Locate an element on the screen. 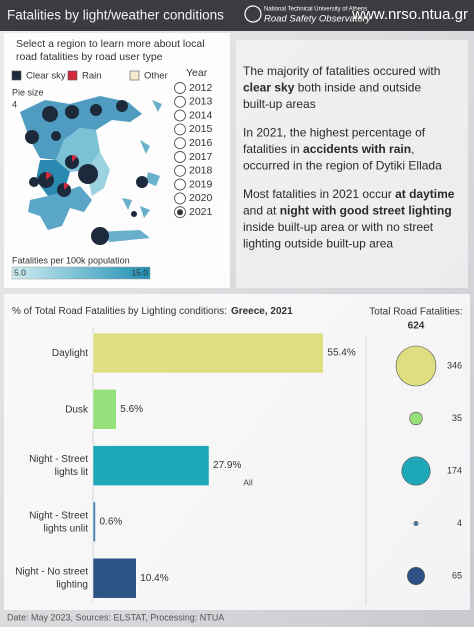 The height and width of the screenshot is (632, 474). header-url: www.nrso.ntua.gr is located at coordinates (409, 14).